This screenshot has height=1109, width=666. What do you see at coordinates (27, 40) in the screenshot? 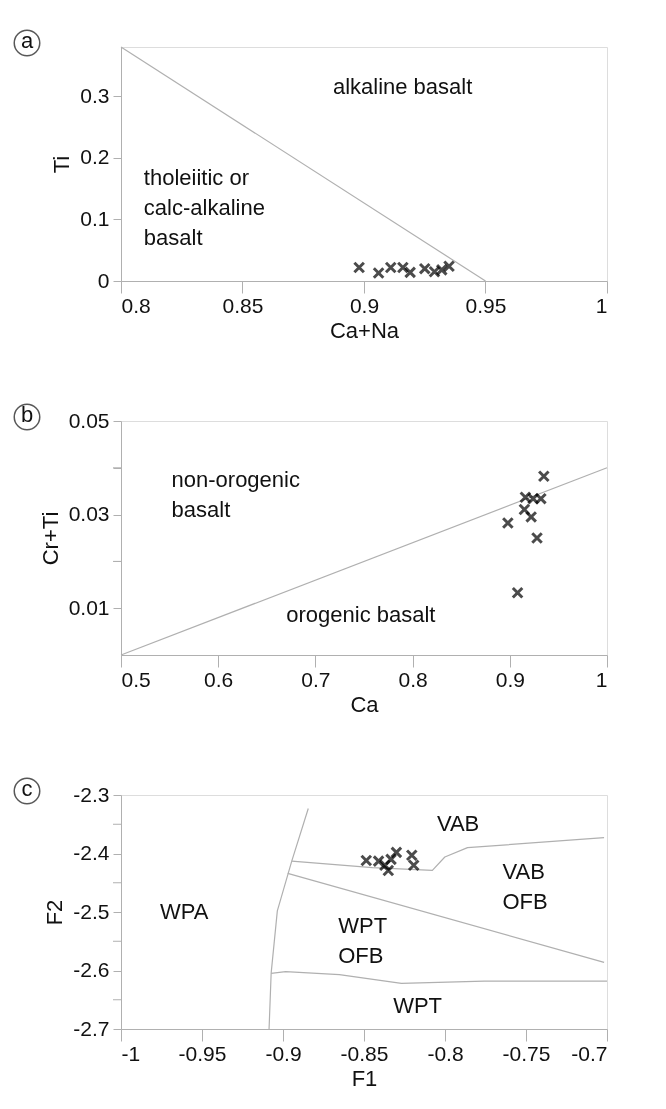
I see `text: a` at bounding box center [27, 40].